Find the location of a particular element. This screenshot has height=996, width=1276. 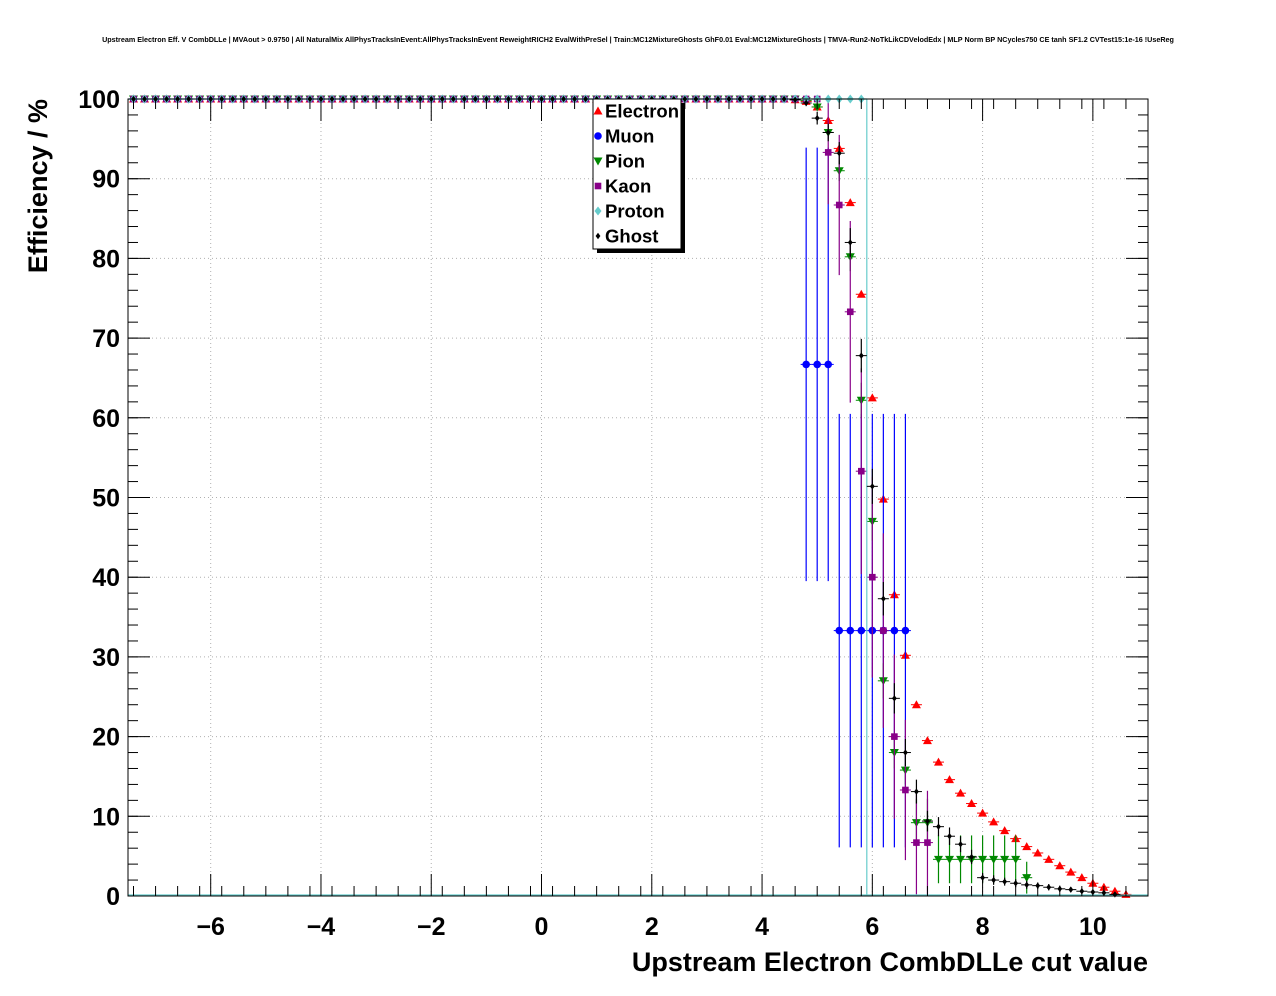

legend-item-pion: Pion is located at coordinates (619, 161).